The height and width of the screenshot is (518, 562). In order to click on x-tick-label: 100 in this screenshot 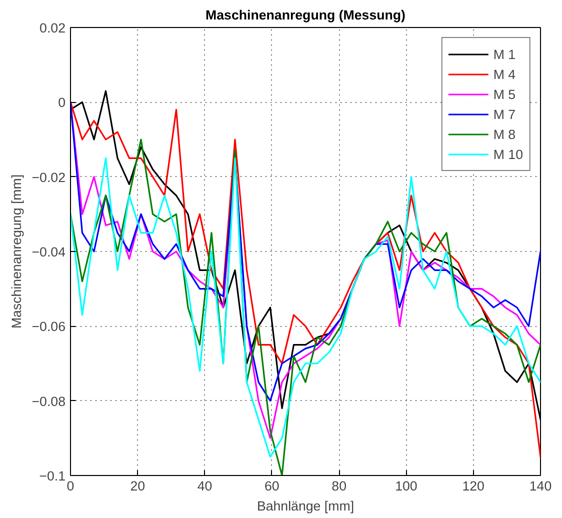, I will do `click(406, 486)`.